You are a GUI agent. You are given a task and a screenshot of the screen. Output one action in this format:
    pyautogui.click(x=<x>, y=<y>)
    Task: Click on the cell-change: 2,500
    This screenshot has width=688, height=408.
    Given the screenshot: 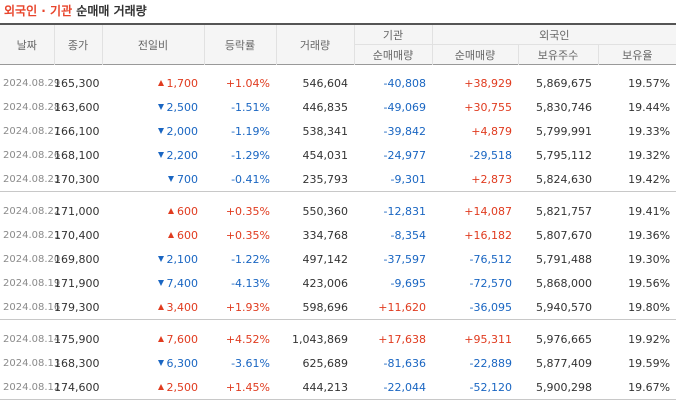 What is the action you would take?
    pyautogui.click(x=153, y=107)
    